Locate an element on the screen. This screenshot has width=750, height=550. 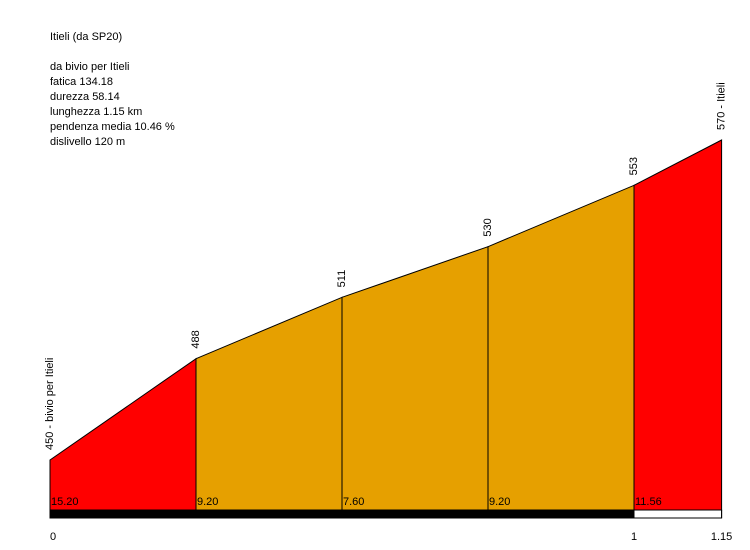
info-line: dislivello 120 m is located at coordinates (87, 142).